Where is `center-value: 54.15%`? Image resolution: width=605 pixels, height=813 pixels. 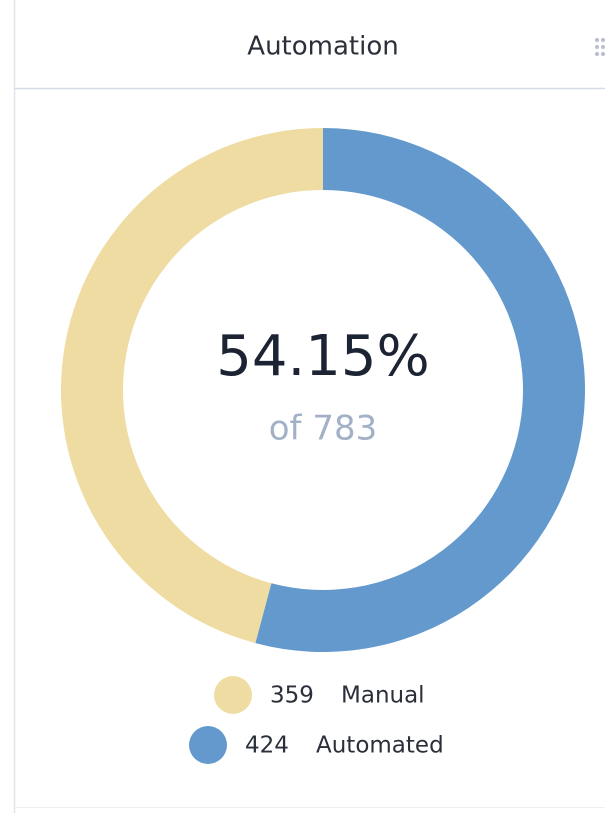
center-value: 54.15% is located at coordinates (323, 356).